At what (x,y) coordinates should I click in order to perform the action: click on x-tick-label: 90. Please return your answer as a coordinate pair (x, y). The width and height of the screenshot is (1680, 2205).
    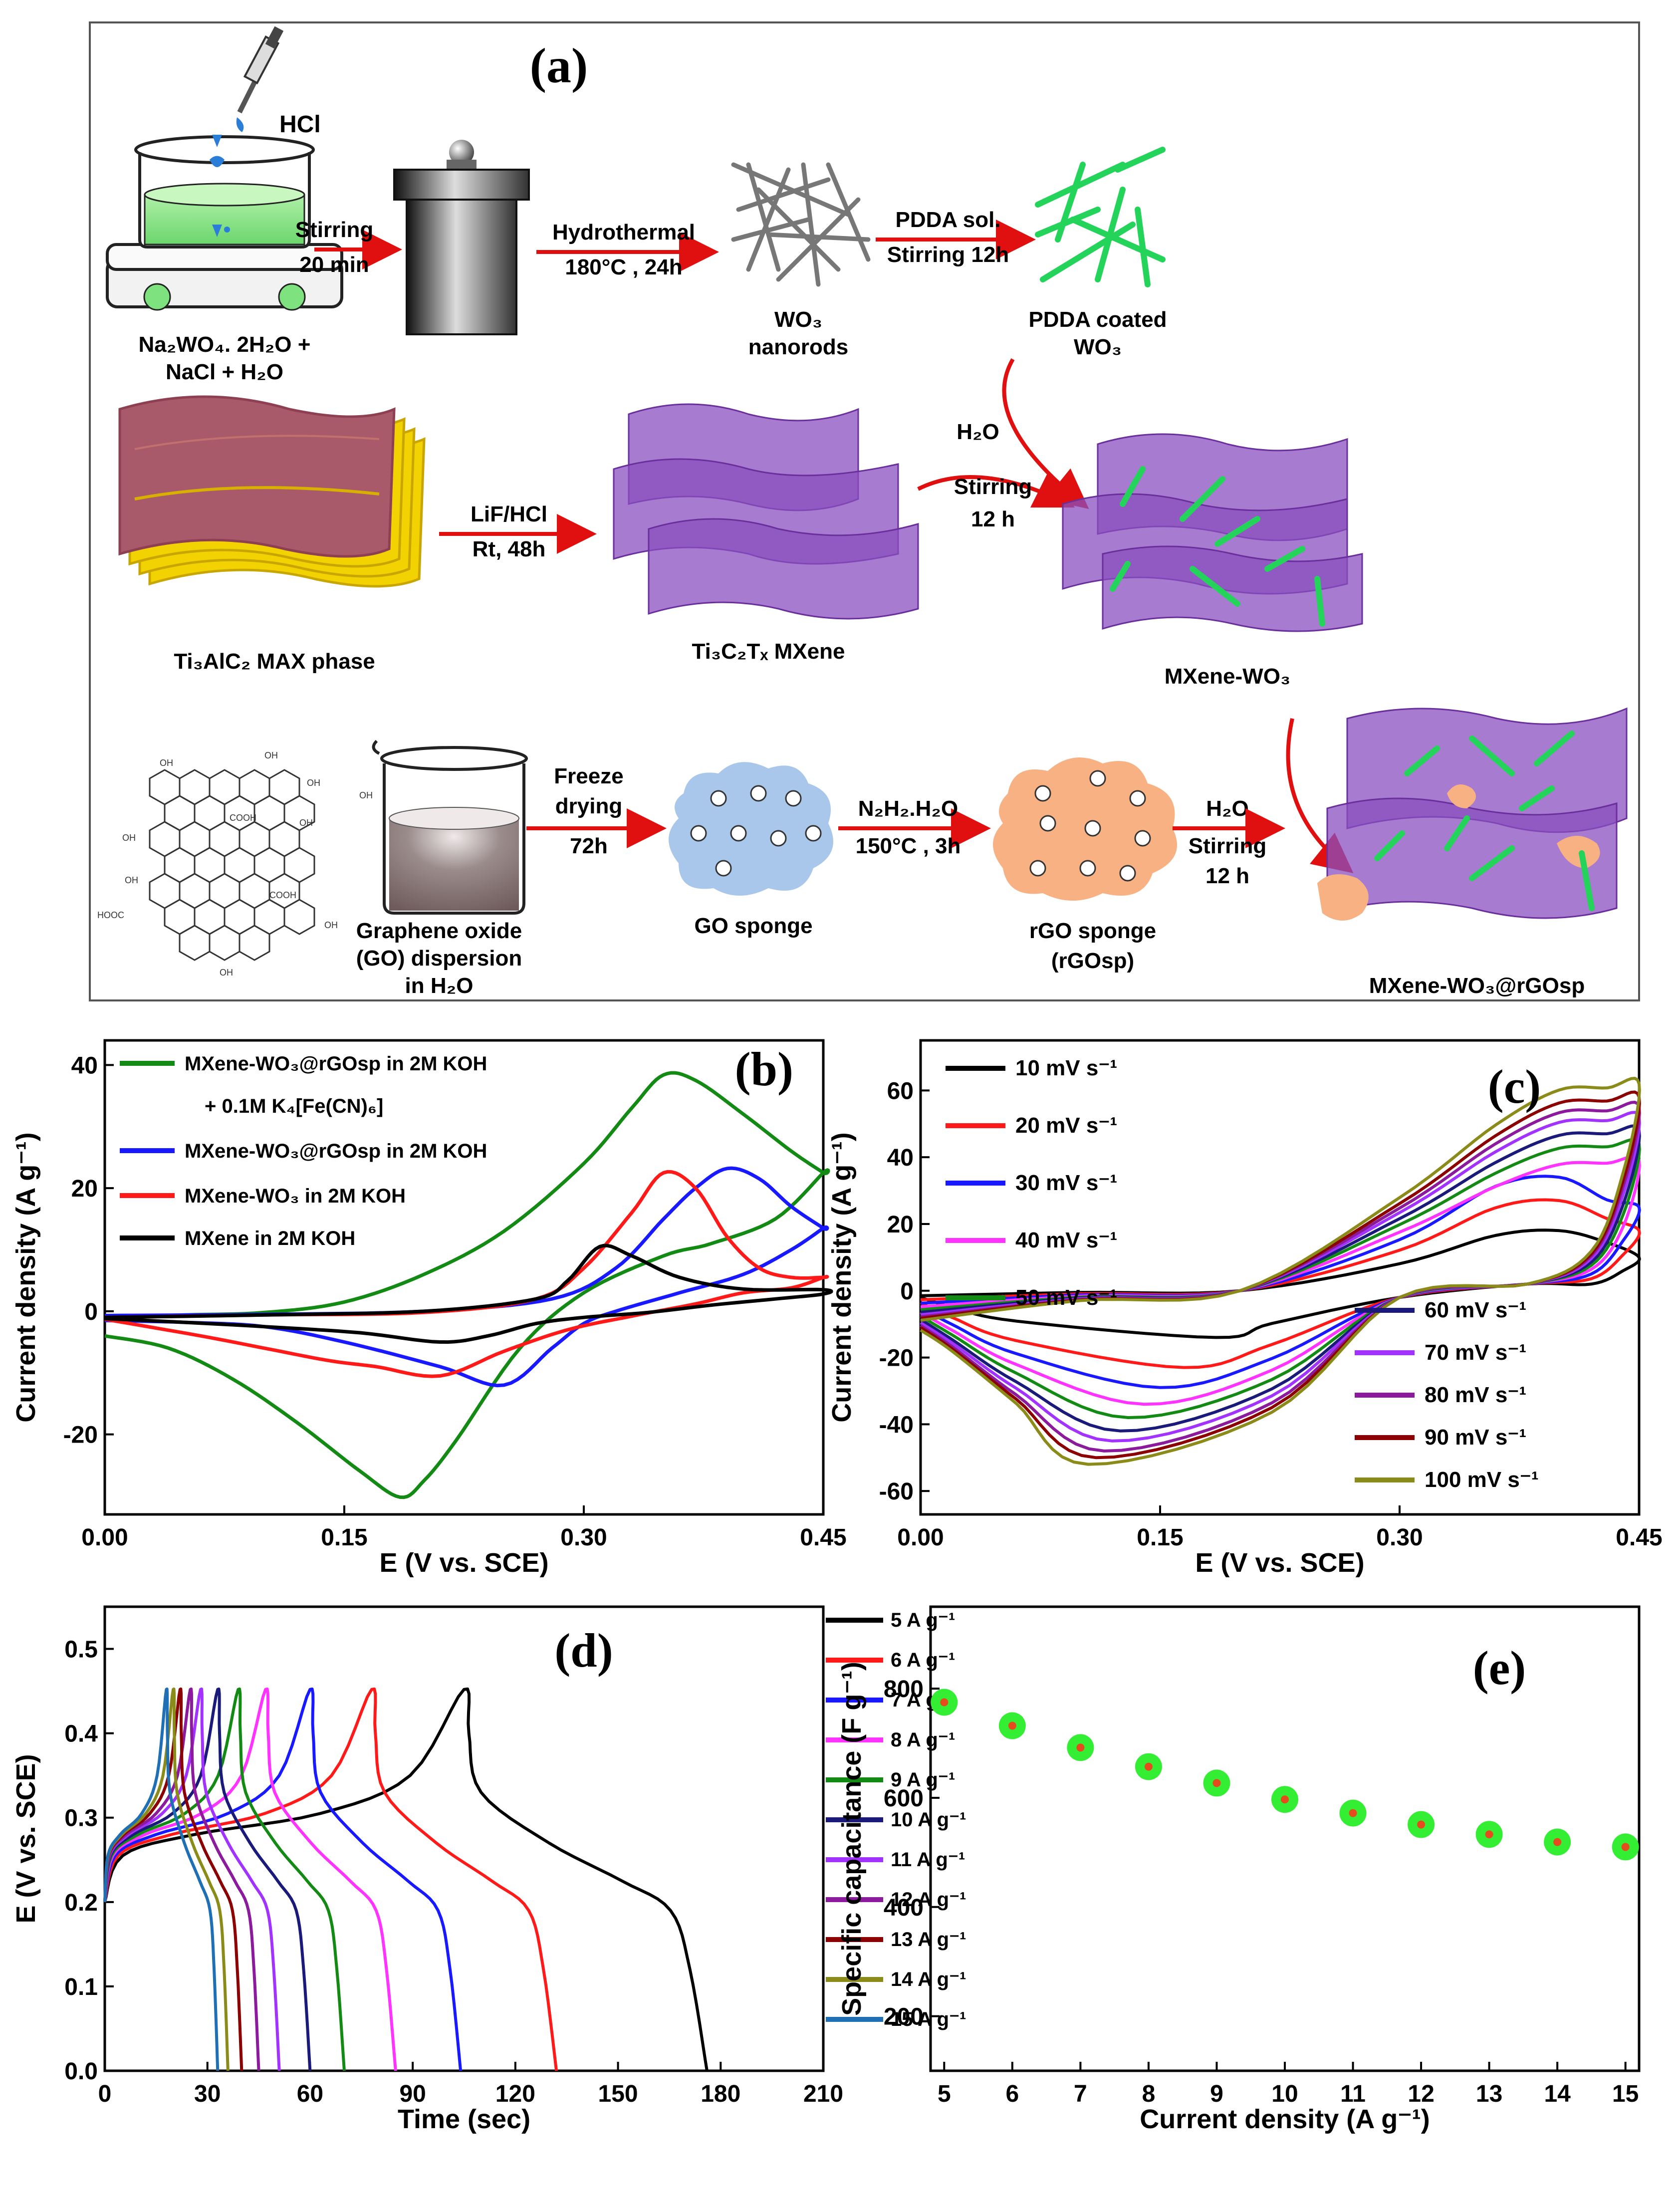
    Looking at the image, I should click on (413, 2094).